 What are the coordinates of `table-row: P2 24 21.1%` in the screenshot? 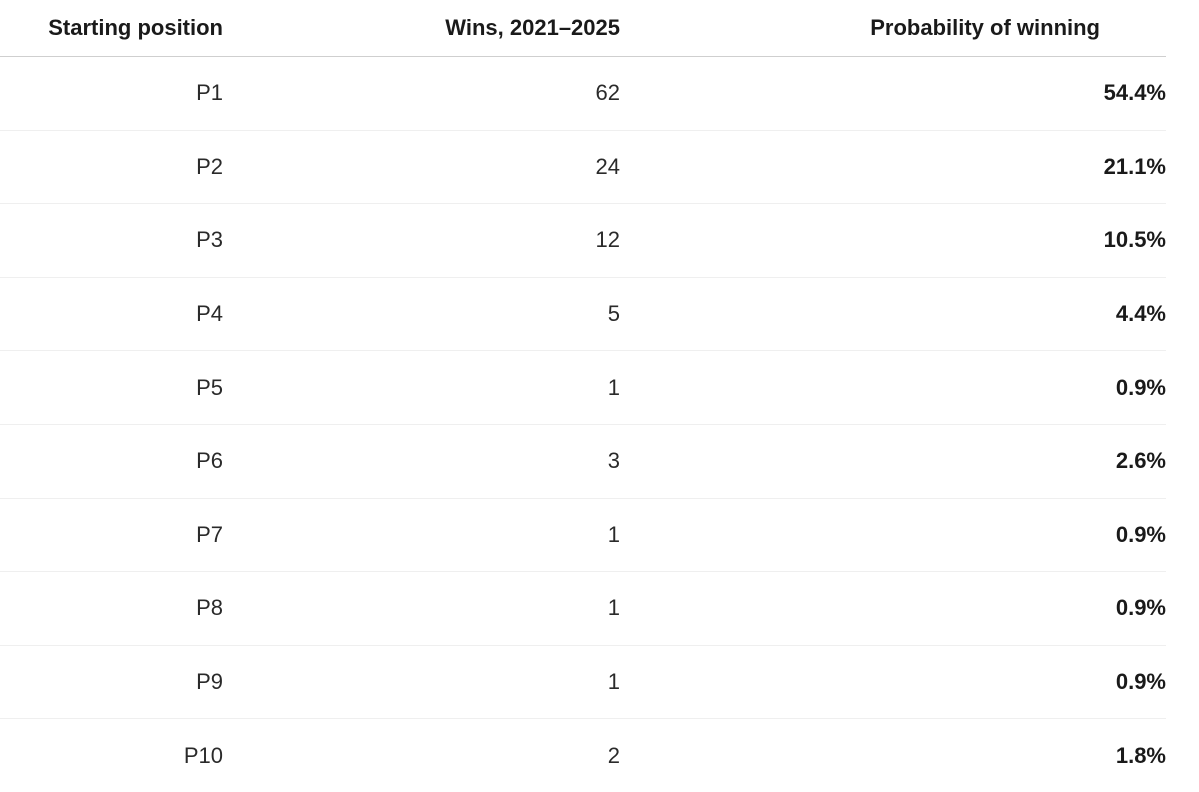 It's located at (583, 167).